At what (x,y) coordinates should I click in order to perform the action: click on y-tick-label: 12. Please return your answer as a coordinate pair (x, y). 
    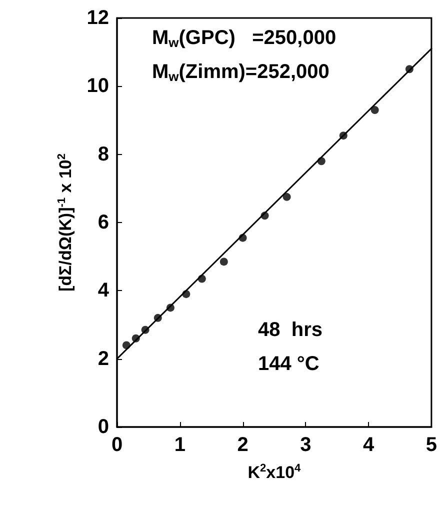
    Looking at the image, I should click on (97, 18).